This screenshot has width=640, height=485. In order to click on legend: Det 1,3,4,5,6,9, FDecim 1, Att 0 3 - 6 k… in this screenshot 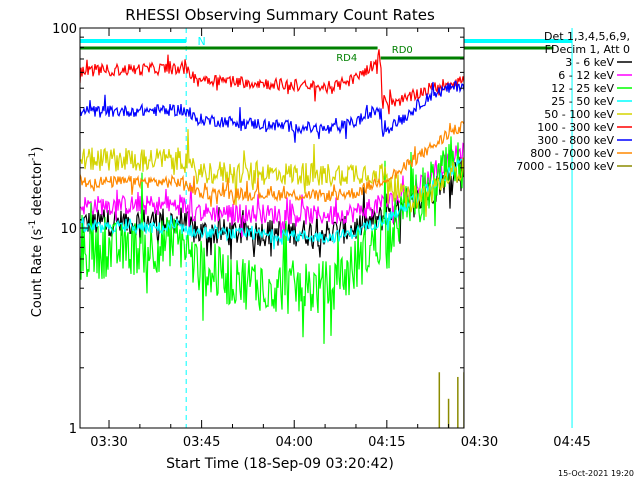, I will do `click(574, 101)`.